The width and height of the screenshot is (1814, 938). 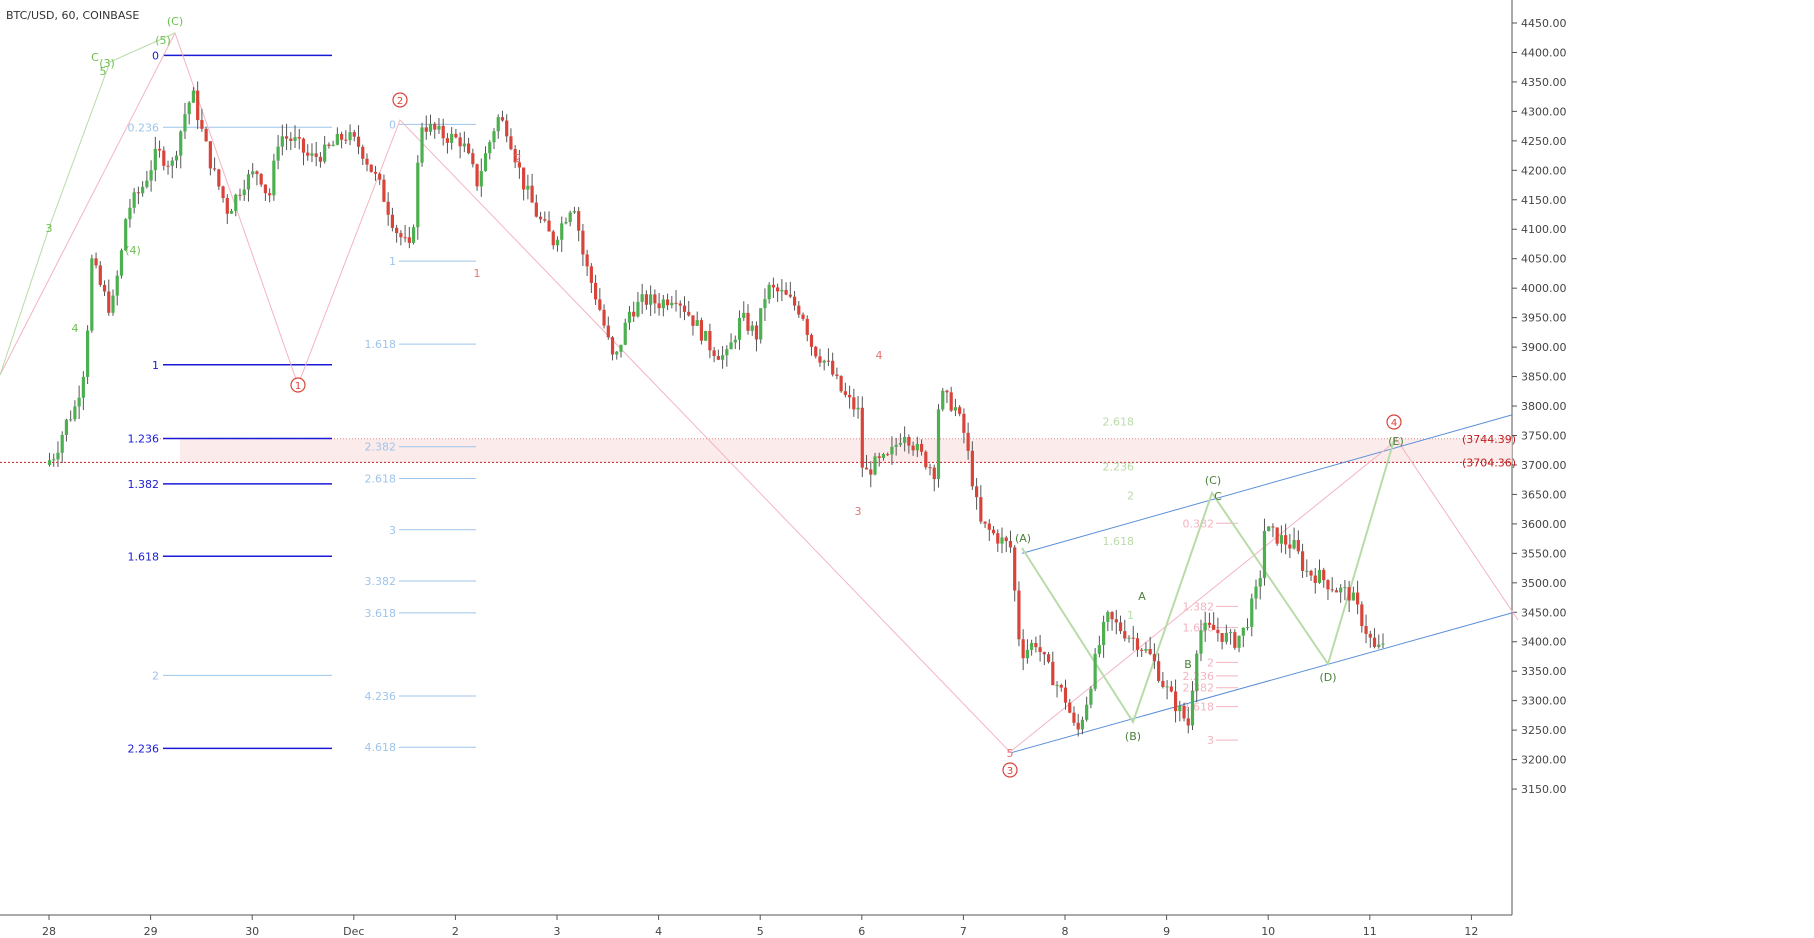 I want to click on wave-label: (E), so click(x=1396, y=441).